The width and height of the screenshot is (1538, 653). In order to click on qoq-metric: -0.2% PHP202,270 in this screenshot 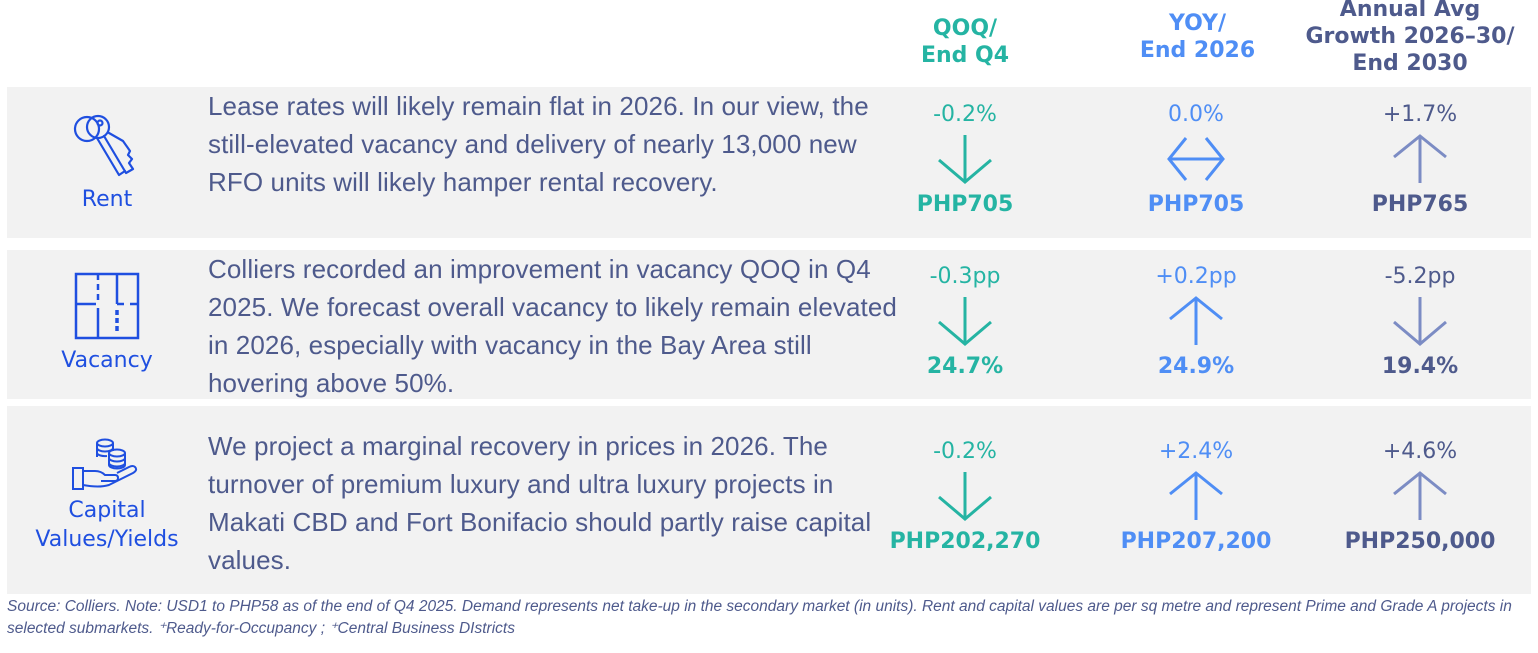, I will do `click(965, 497)`.